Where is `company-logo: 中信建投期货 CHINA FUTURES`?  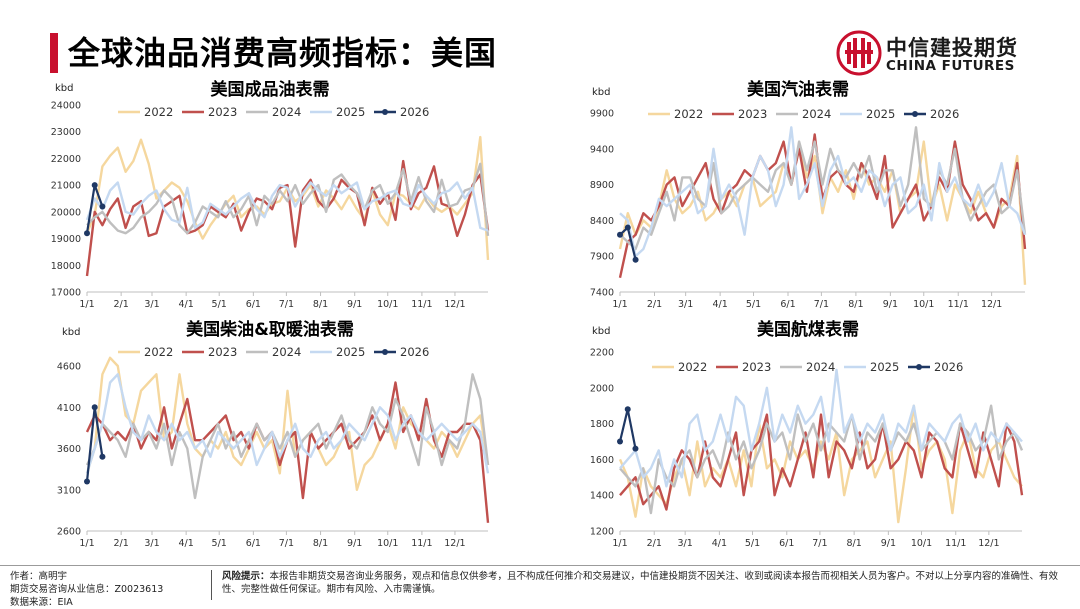 company-logo: 中信建投期货 CHINA FUTURES is located at coordinates (941, 54).